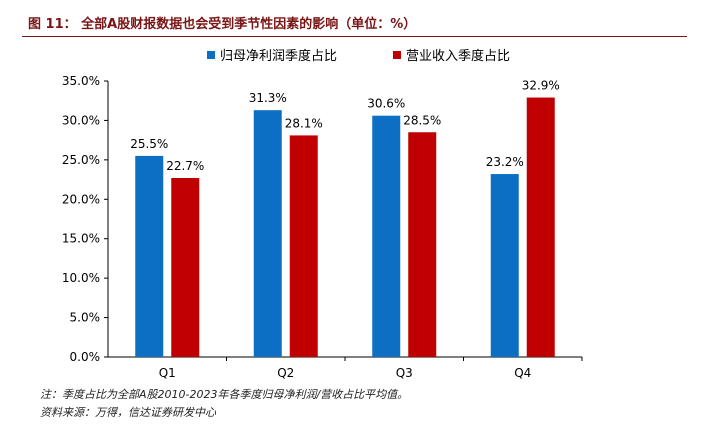 The width and height of the screenshot is (709, 425). I want to click on legend-label-series-2: 营业收入季度占比, so click(458, 56).